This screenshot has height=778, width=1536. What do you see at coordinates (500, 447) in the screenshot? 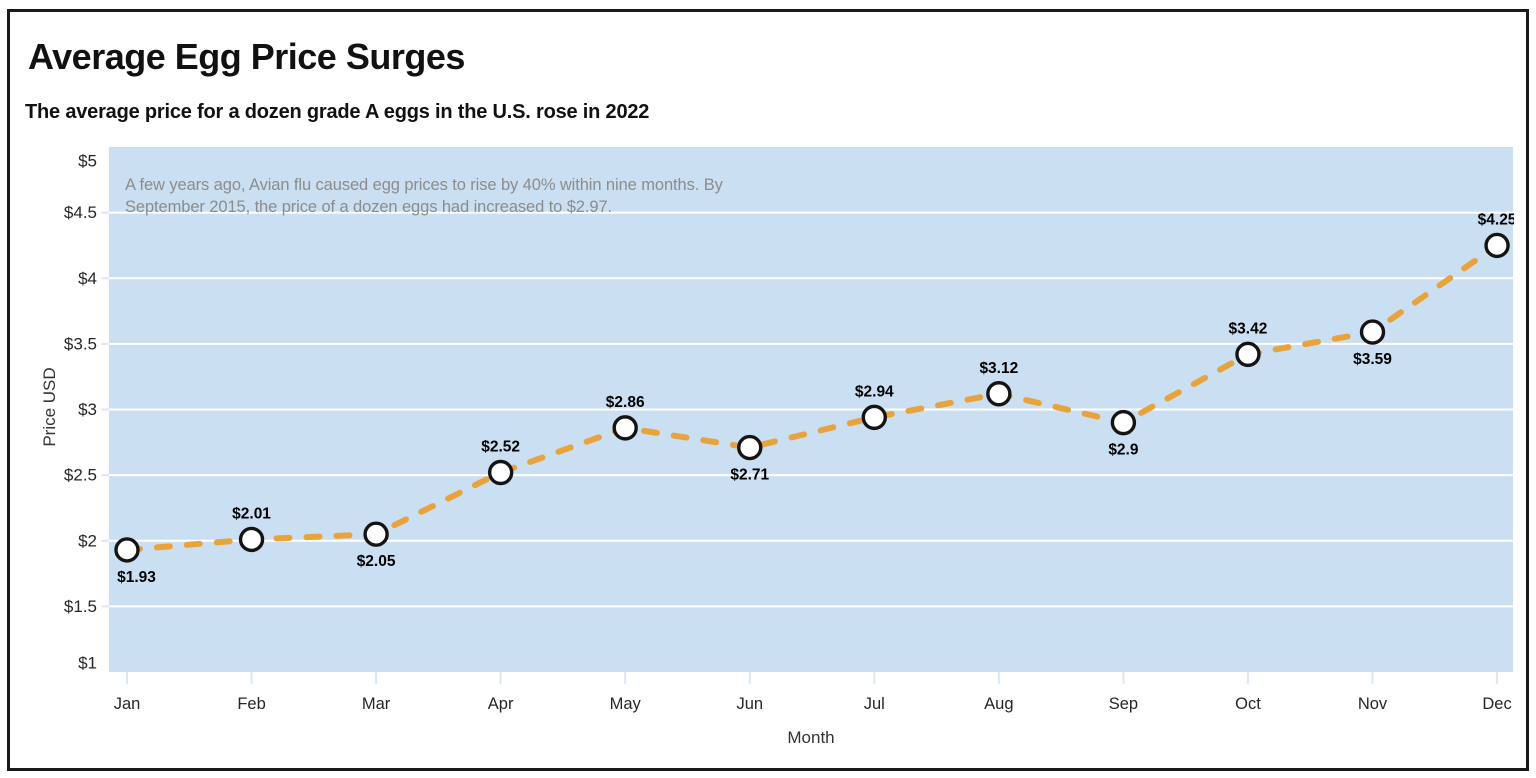
I see `data-point-label: $2.52` at bounding box center [500, 447].